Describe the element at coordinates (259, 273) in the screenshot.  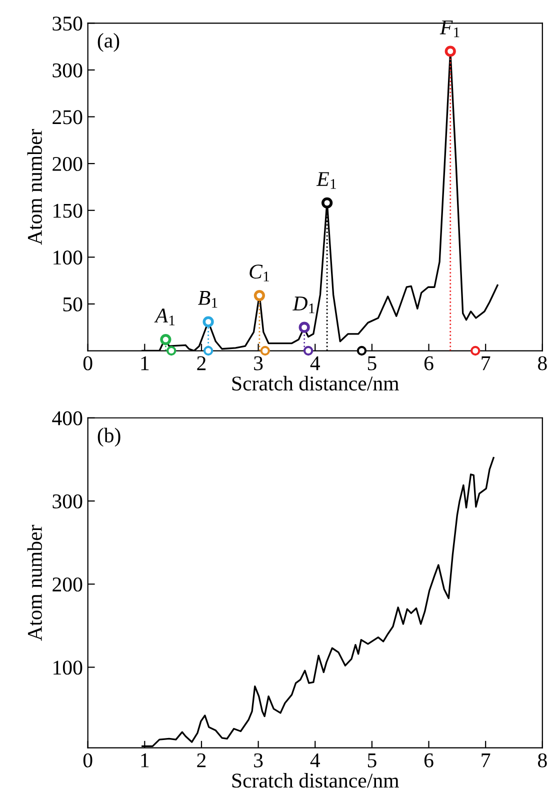
I see `annotation: C$_{1}$` at that location.